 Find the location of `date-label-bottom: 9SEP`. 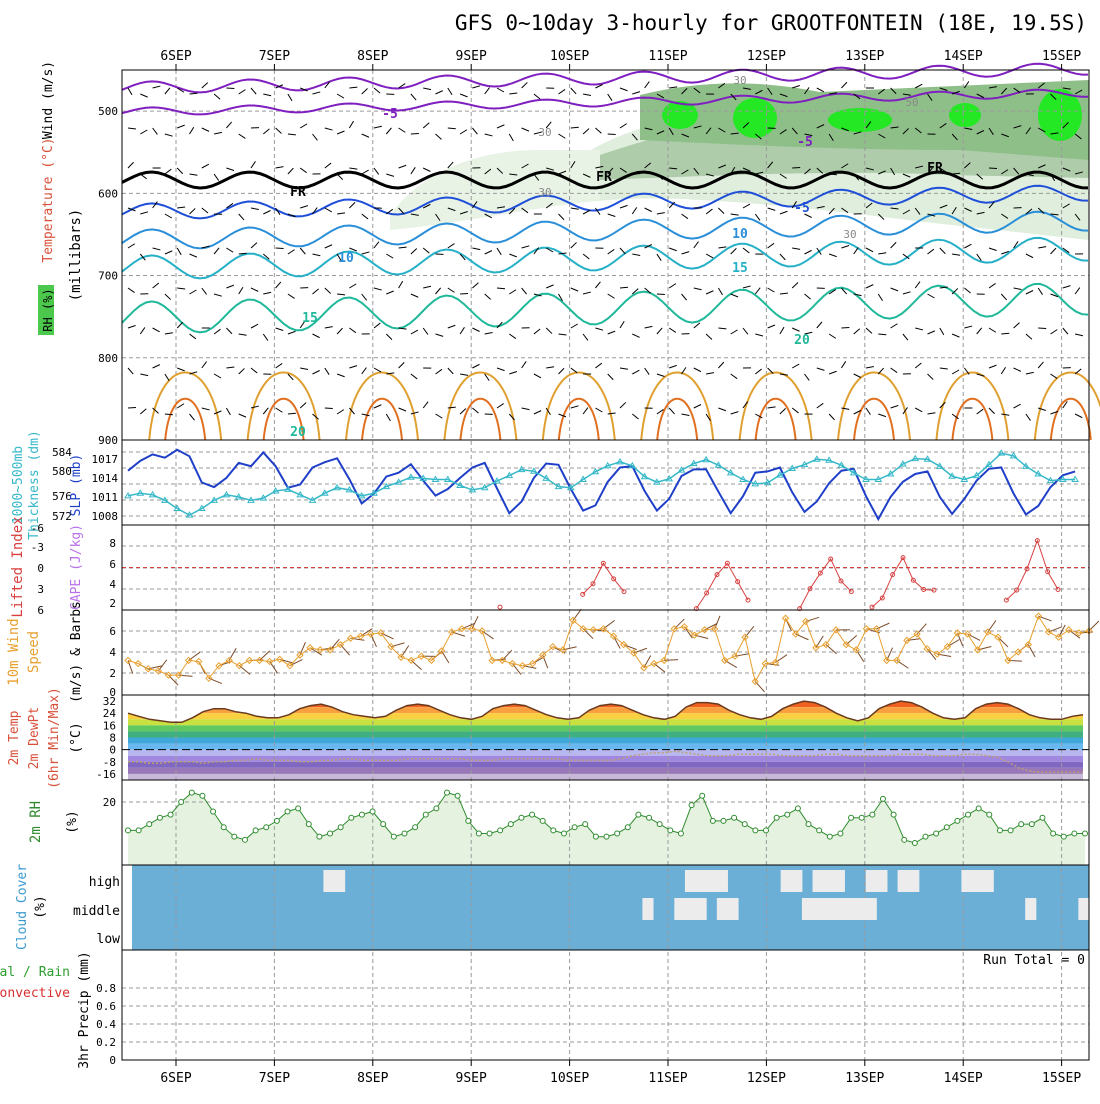

date-label-bottom: 9SEP is located at coordinates (471, 1078).